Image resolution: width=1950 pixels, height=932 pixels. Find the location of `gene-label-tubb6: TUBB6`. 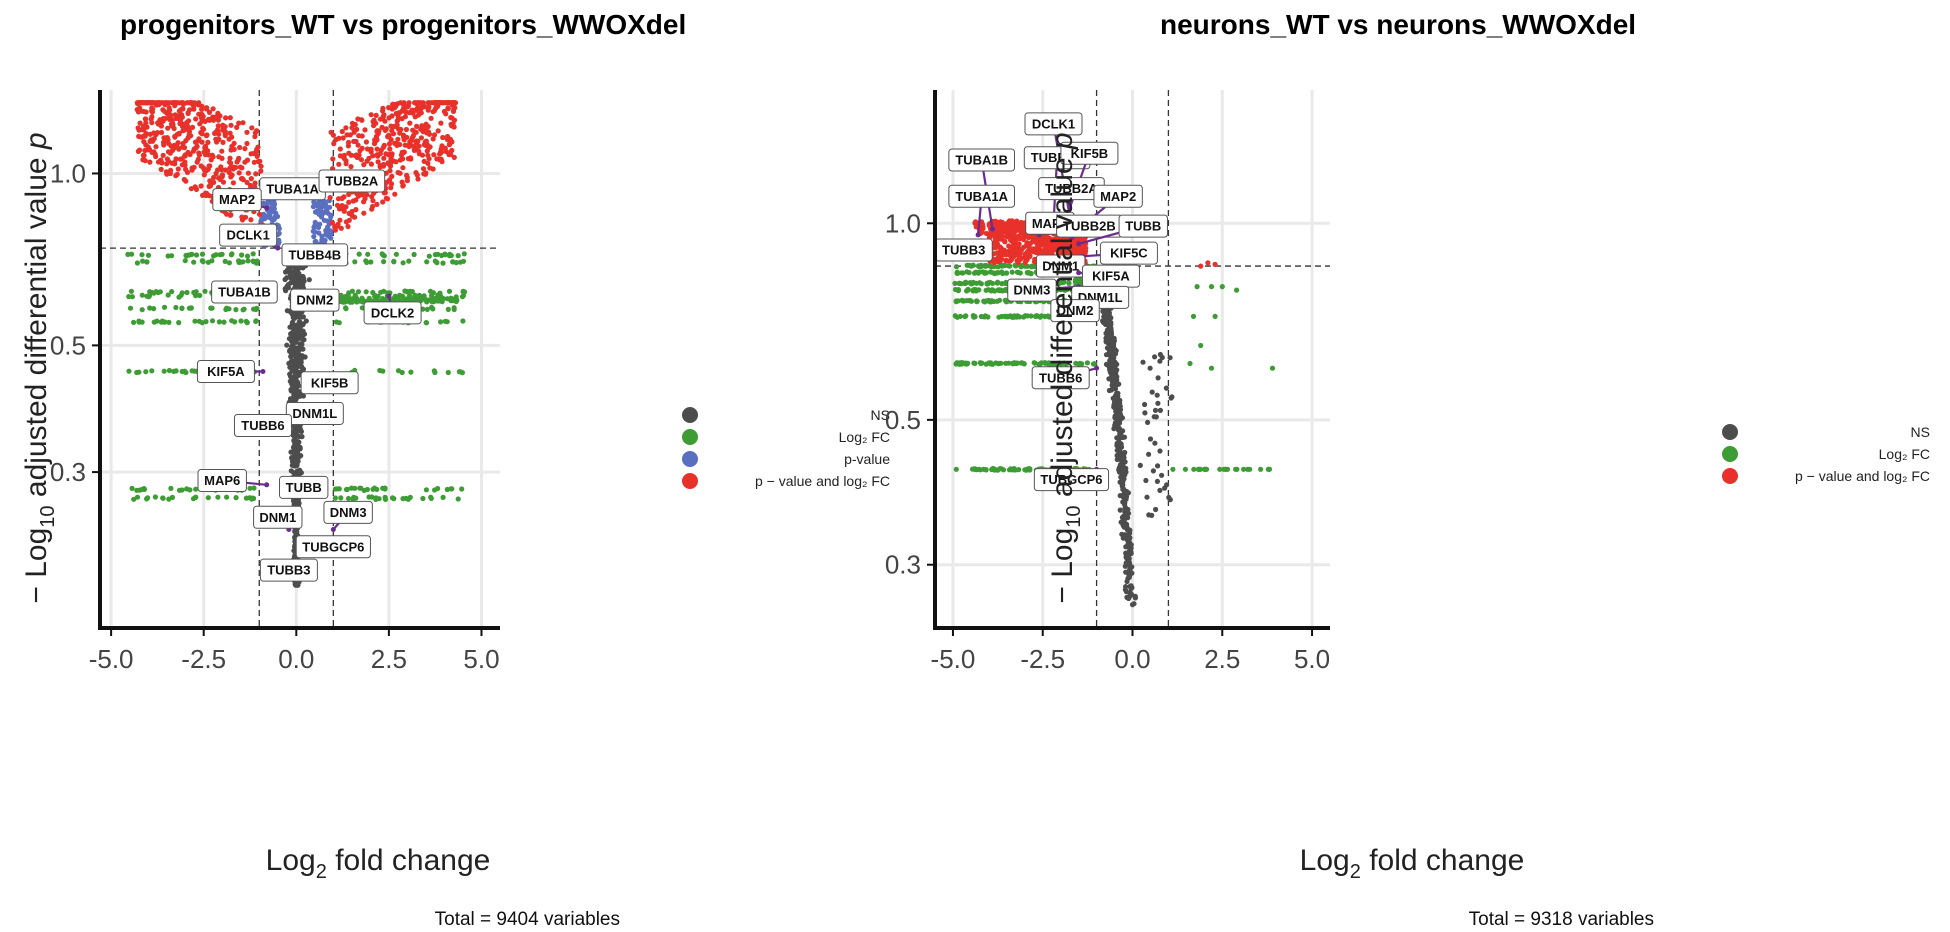

gene-label-tubb6: TUBB6 is located at coordinates (262, 425).